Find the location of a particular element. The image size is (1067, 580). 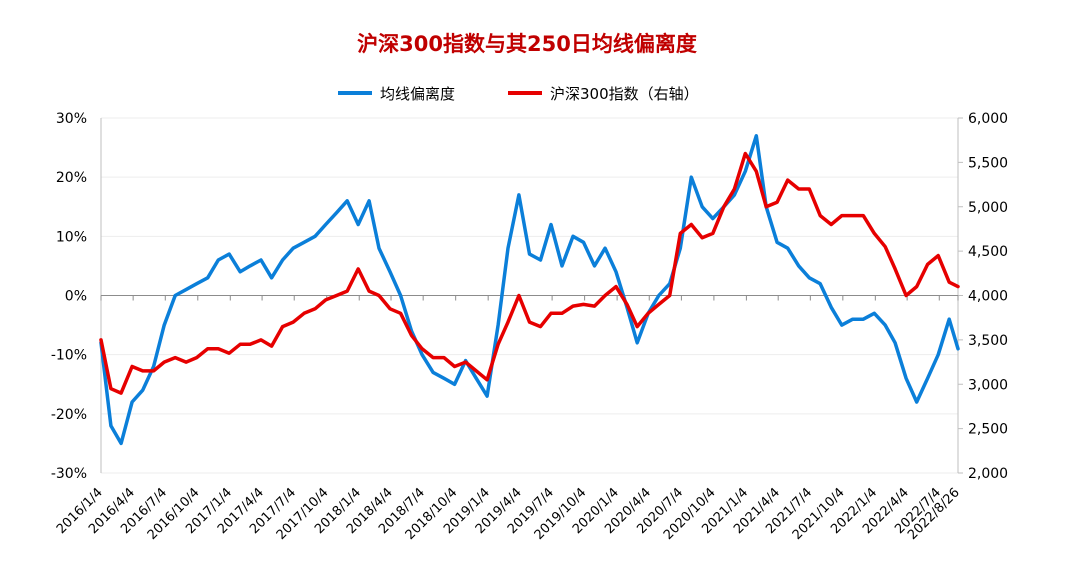

right-y-tick-label: 4,000 is located at coordinates (988, 297).